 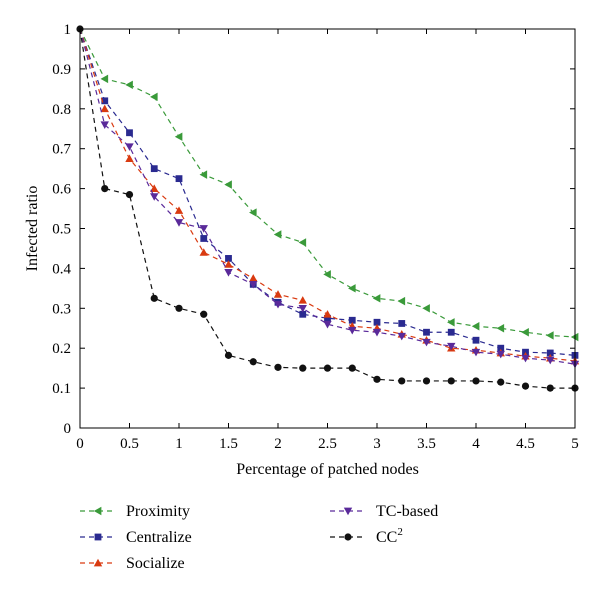 I want to click on x-tick-label: 0, so click(x=80, y=444).